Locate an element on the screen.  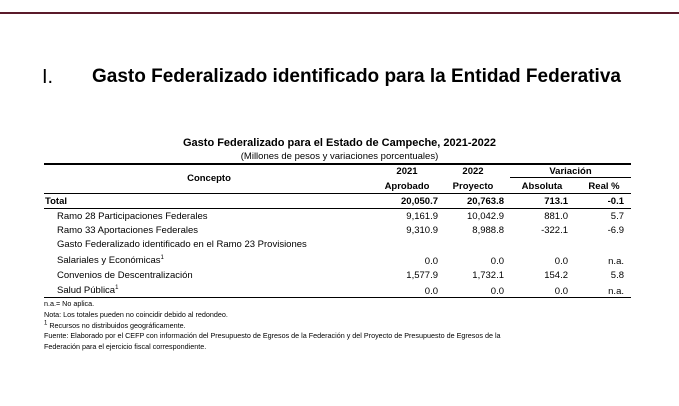
row-convenios-2021: 1,577.9 is located at coordinates (422, 275).